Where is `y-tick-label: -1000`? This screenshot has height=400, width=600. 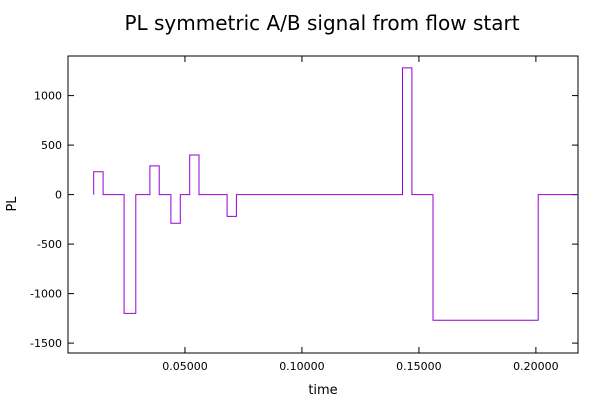
y-tick-label: -1000 is located at coordinates (46, 294).